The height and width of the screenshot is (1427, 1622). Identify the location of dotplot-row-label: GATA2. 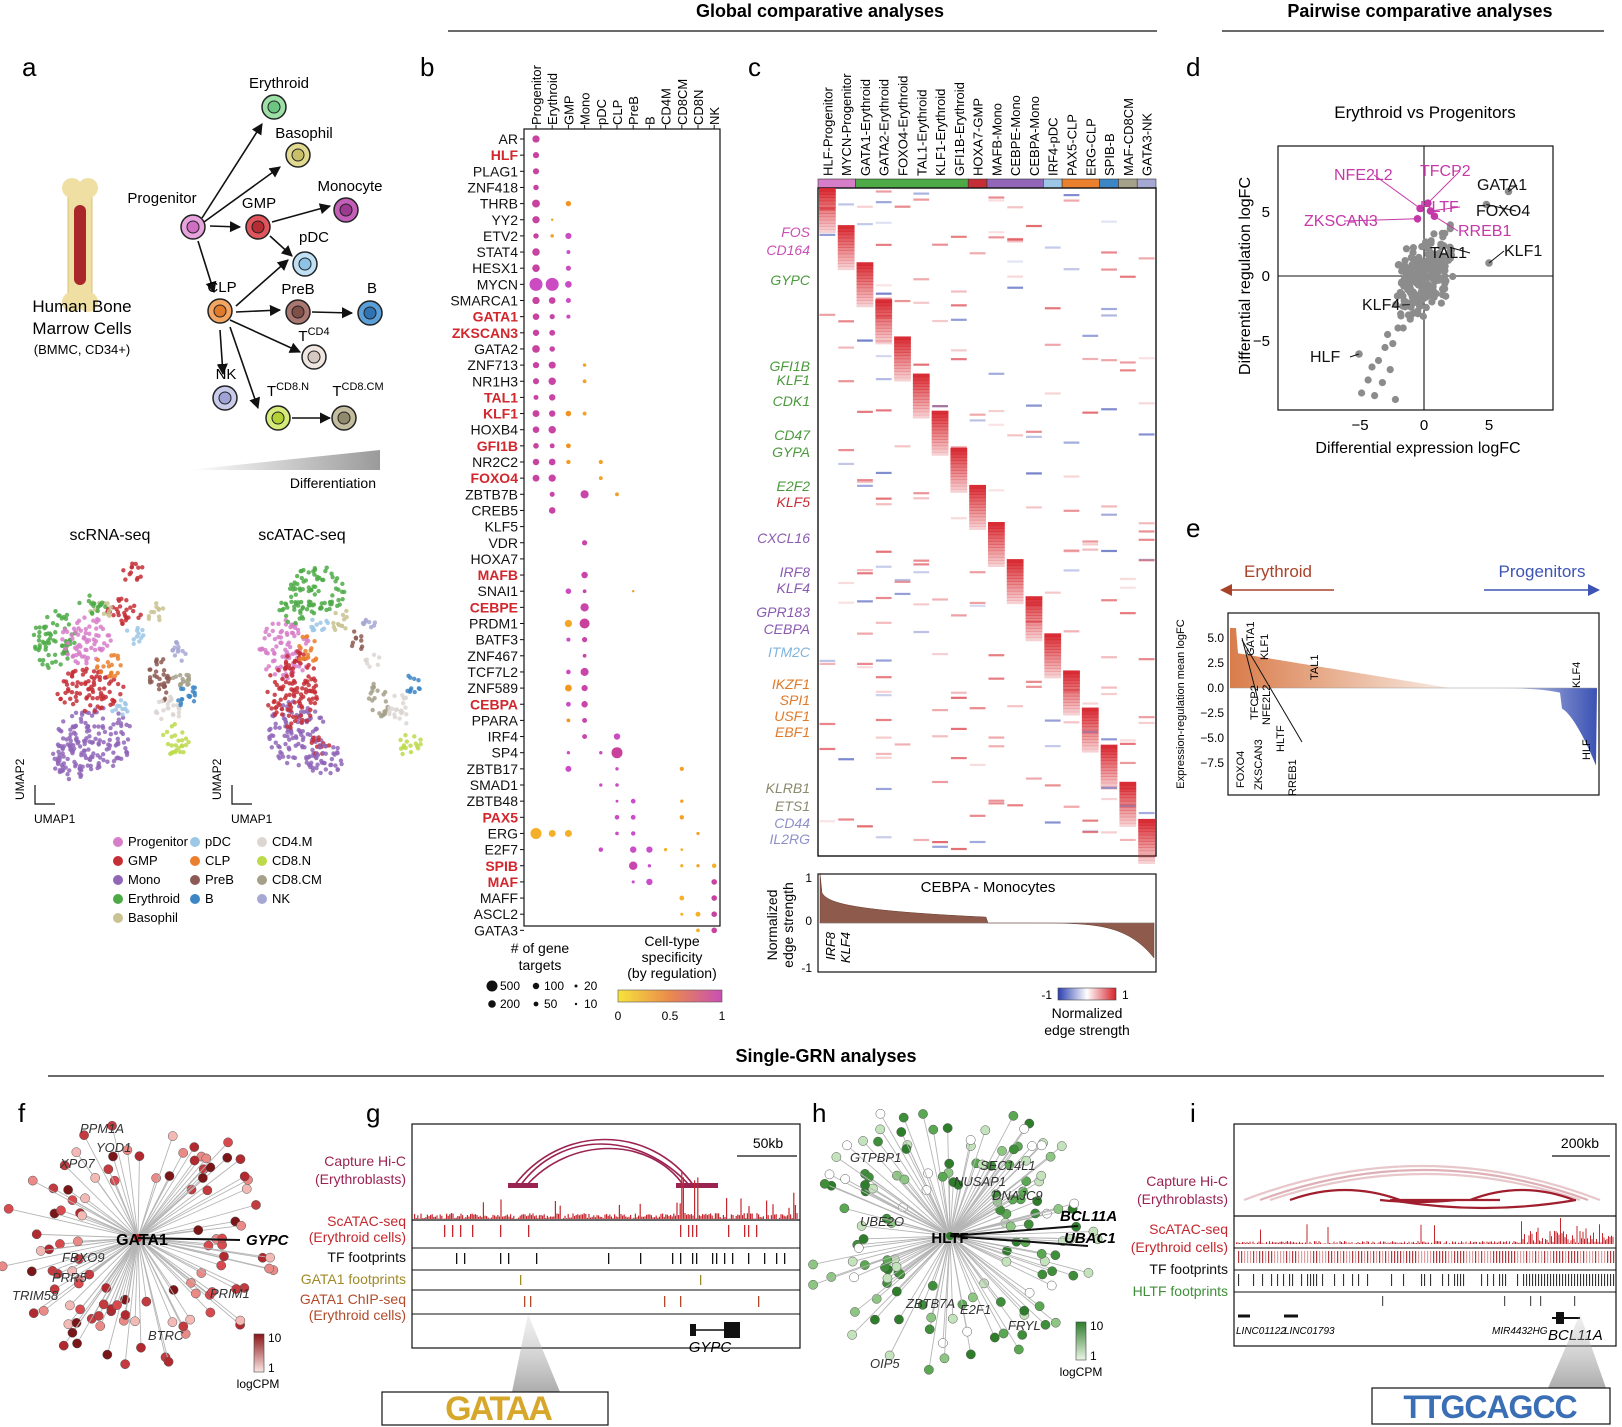
(496, 349).